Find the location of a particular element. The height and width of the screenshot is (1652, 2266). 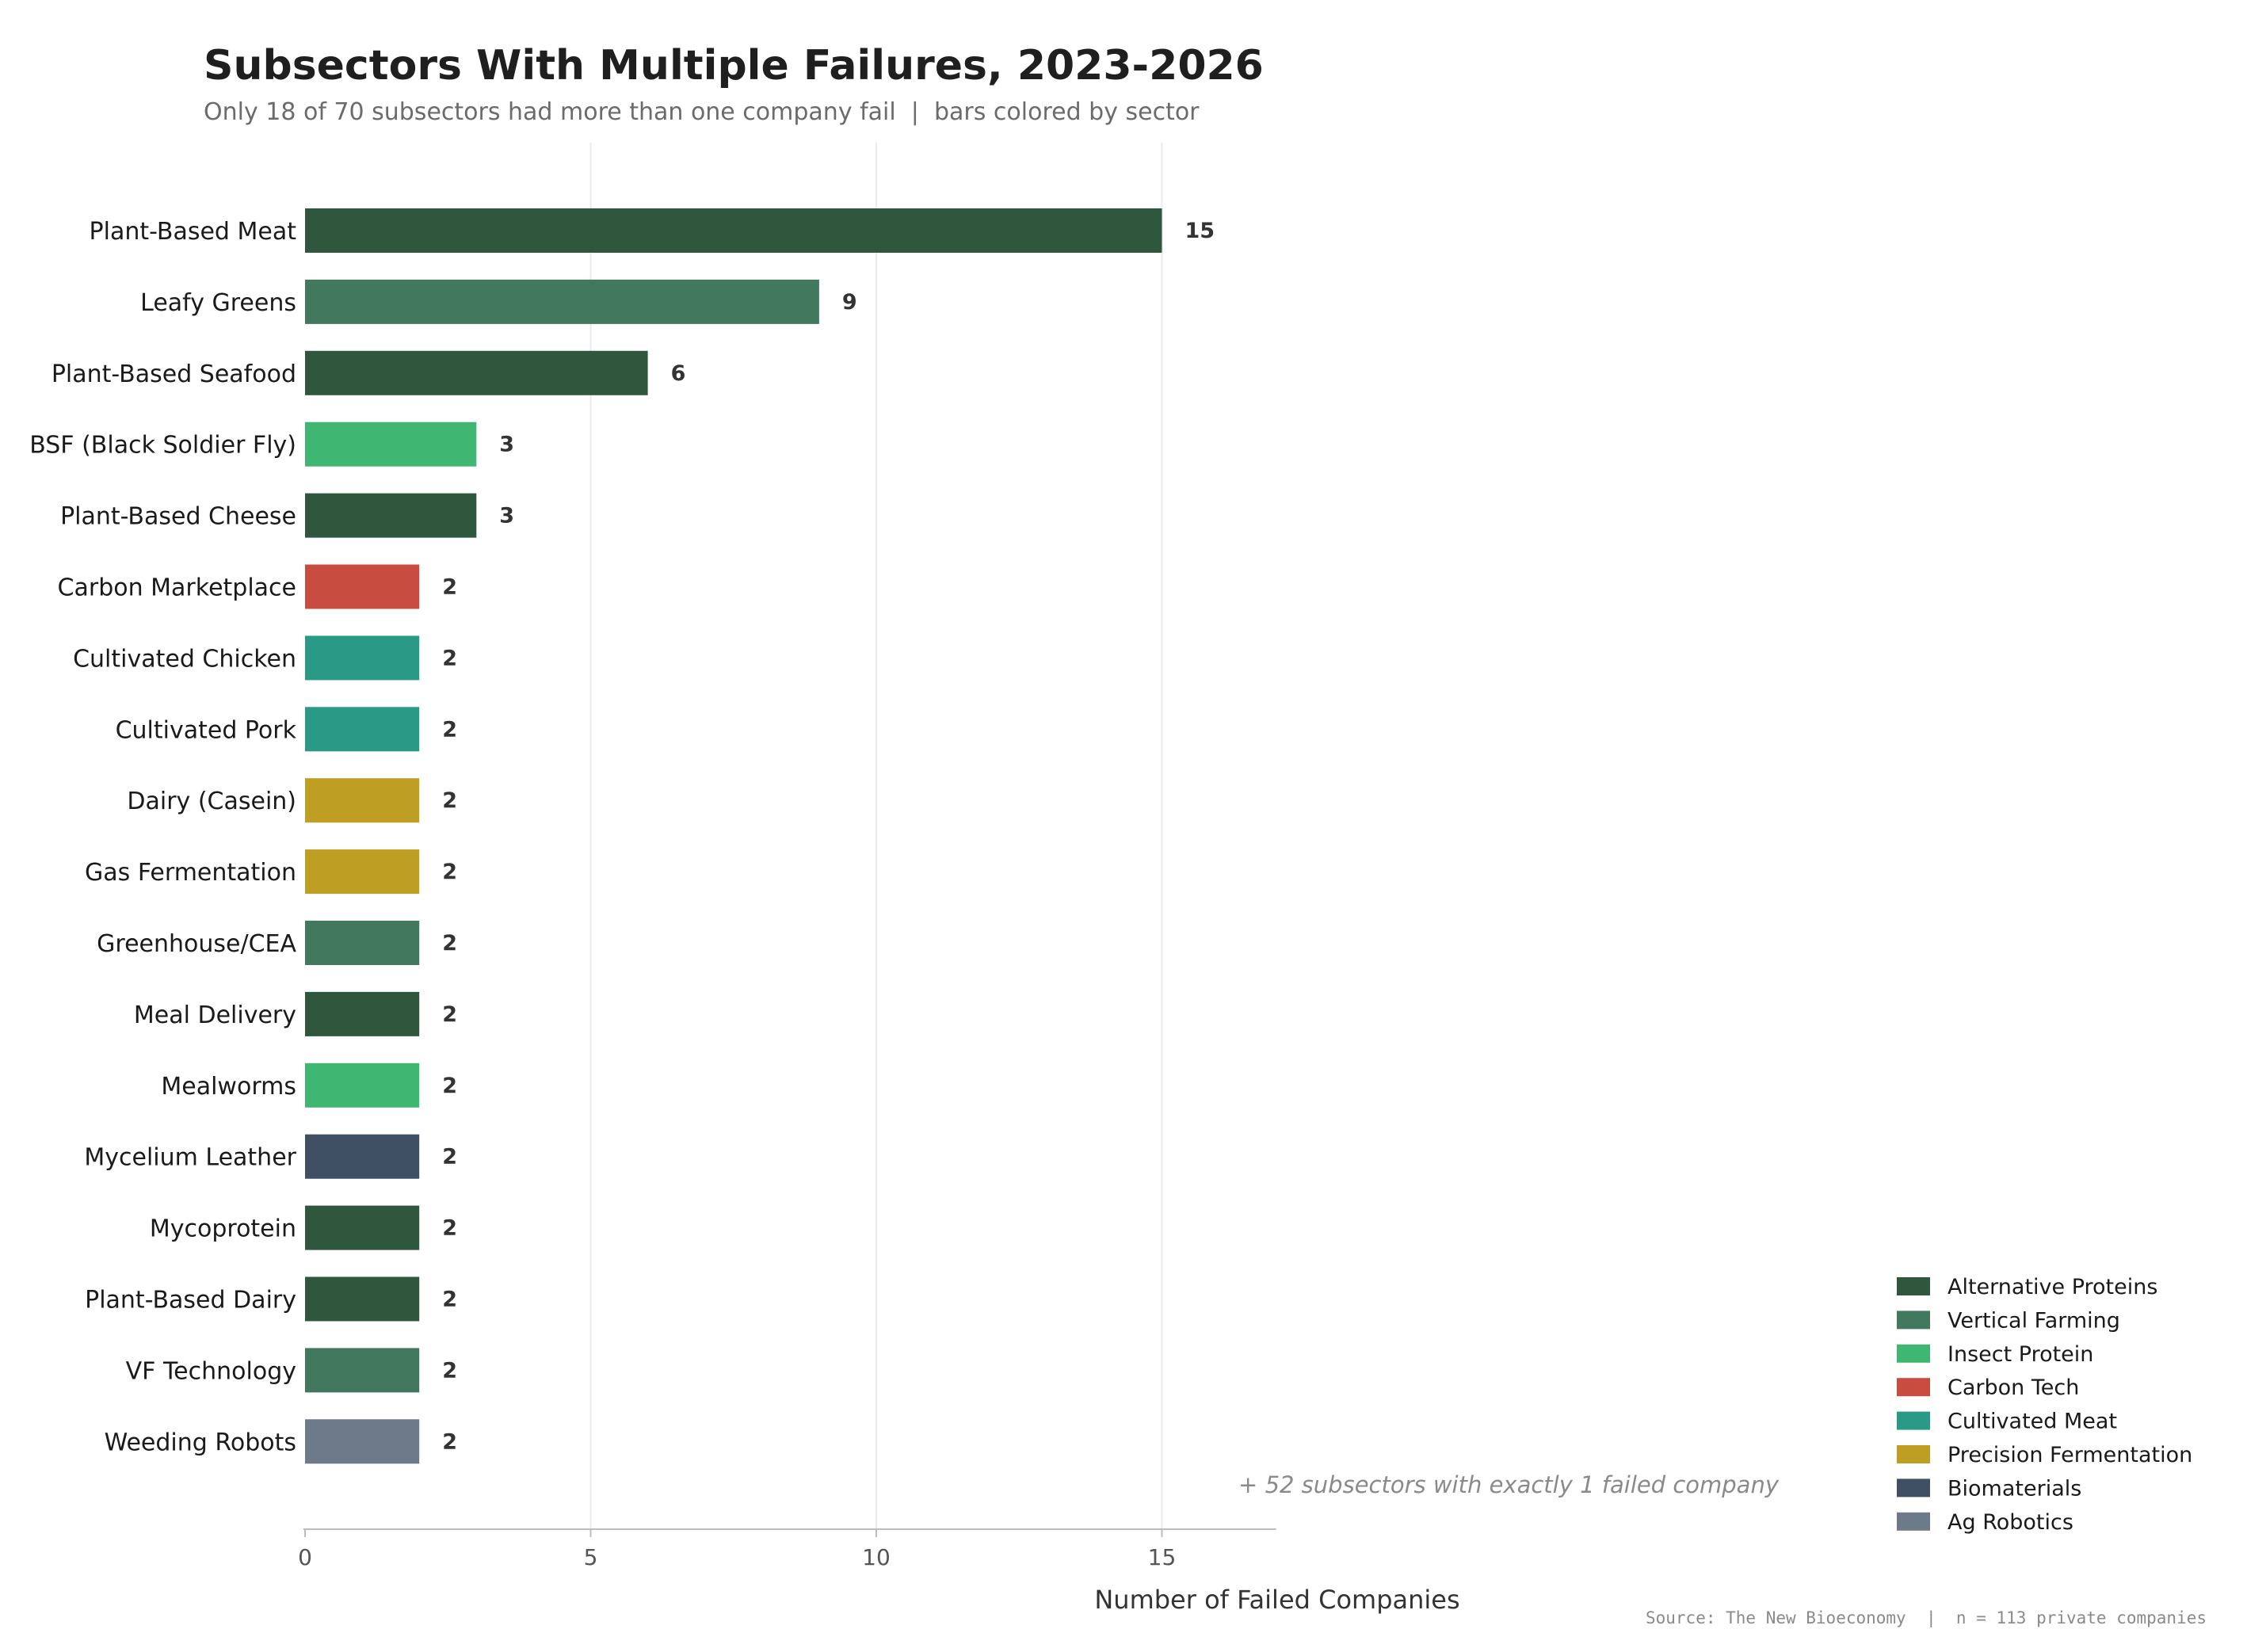

value-label-8: 2 is located at coordinates (449, 800).